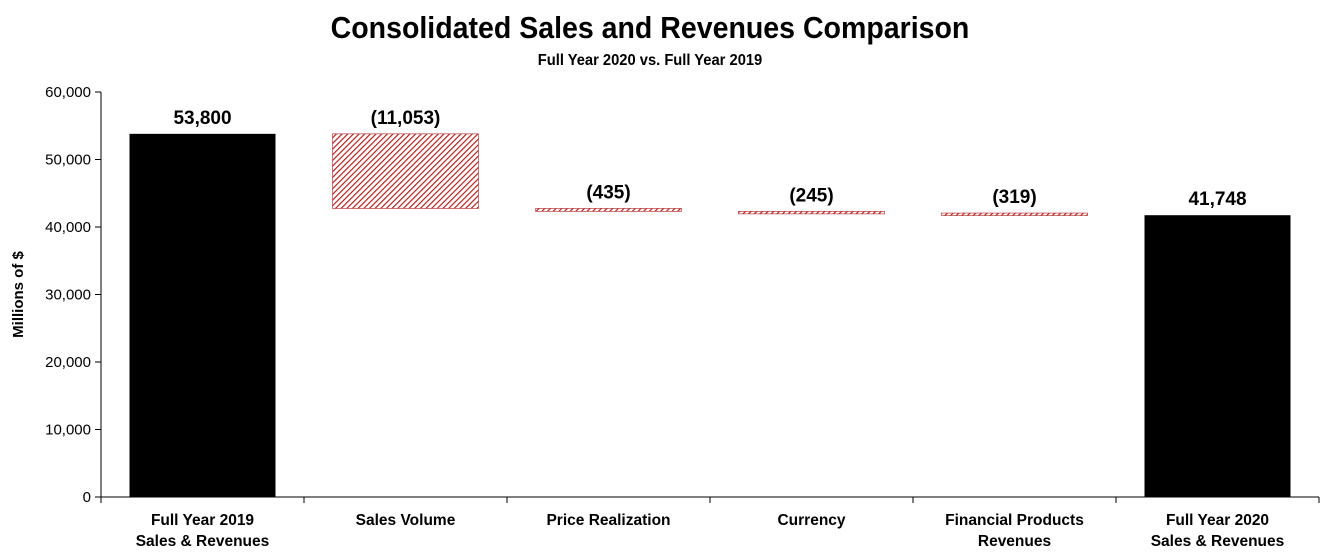  I want to click on y-tick-label: 0, so click(87, 497).